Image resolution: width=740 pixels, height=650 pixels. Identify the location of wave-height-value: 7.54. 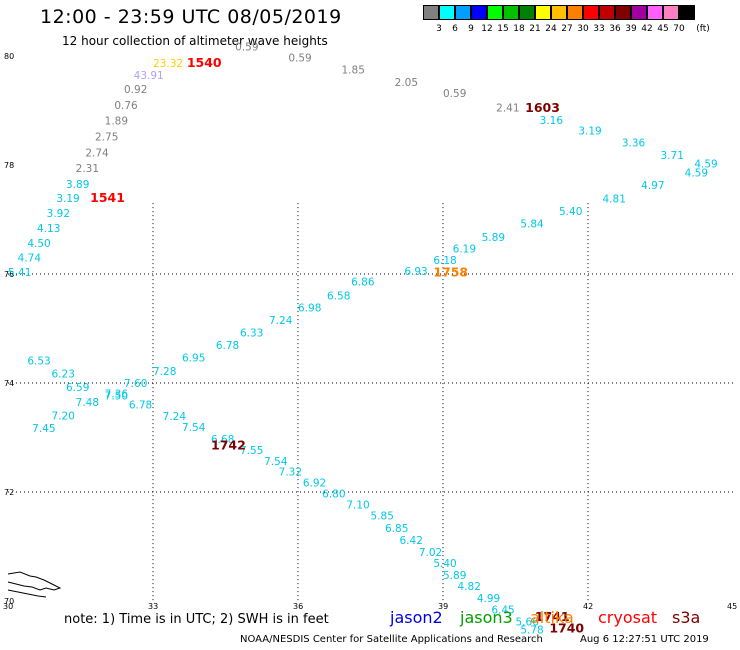
(276, 462).